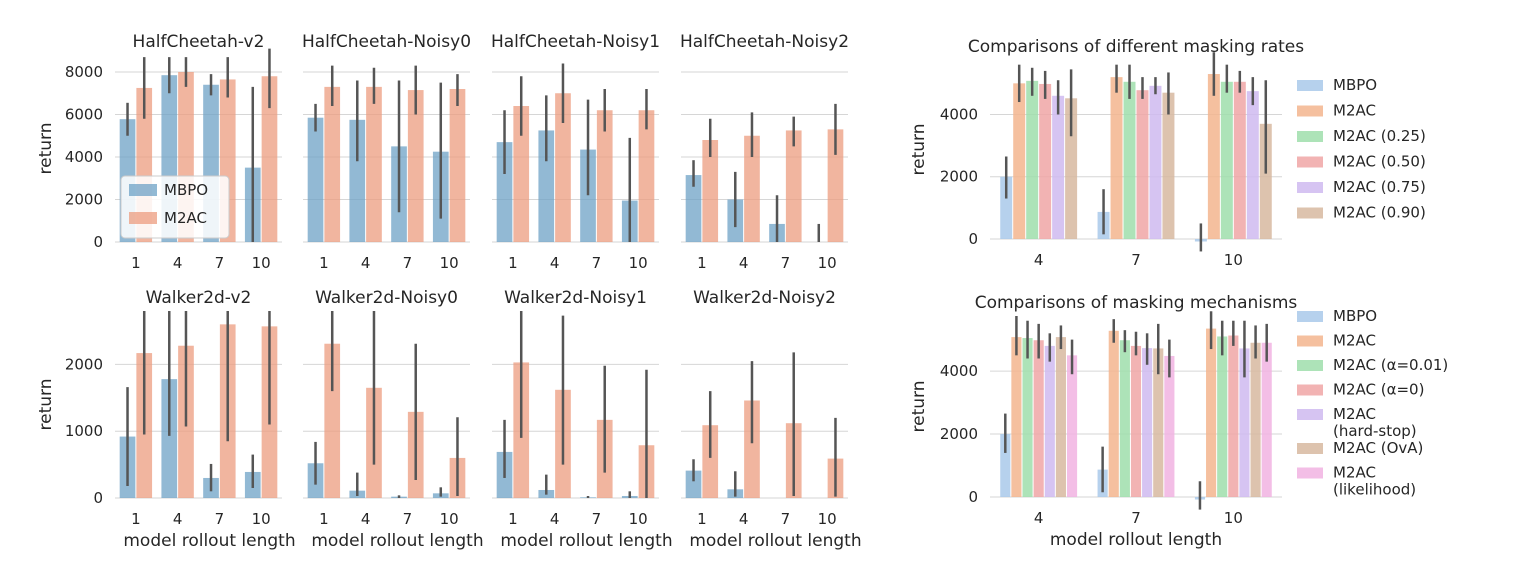  Describe the element at coordinates (386, 298) in the screenshot. I see `panel-title: Walker2d-Noisy0` at that location.